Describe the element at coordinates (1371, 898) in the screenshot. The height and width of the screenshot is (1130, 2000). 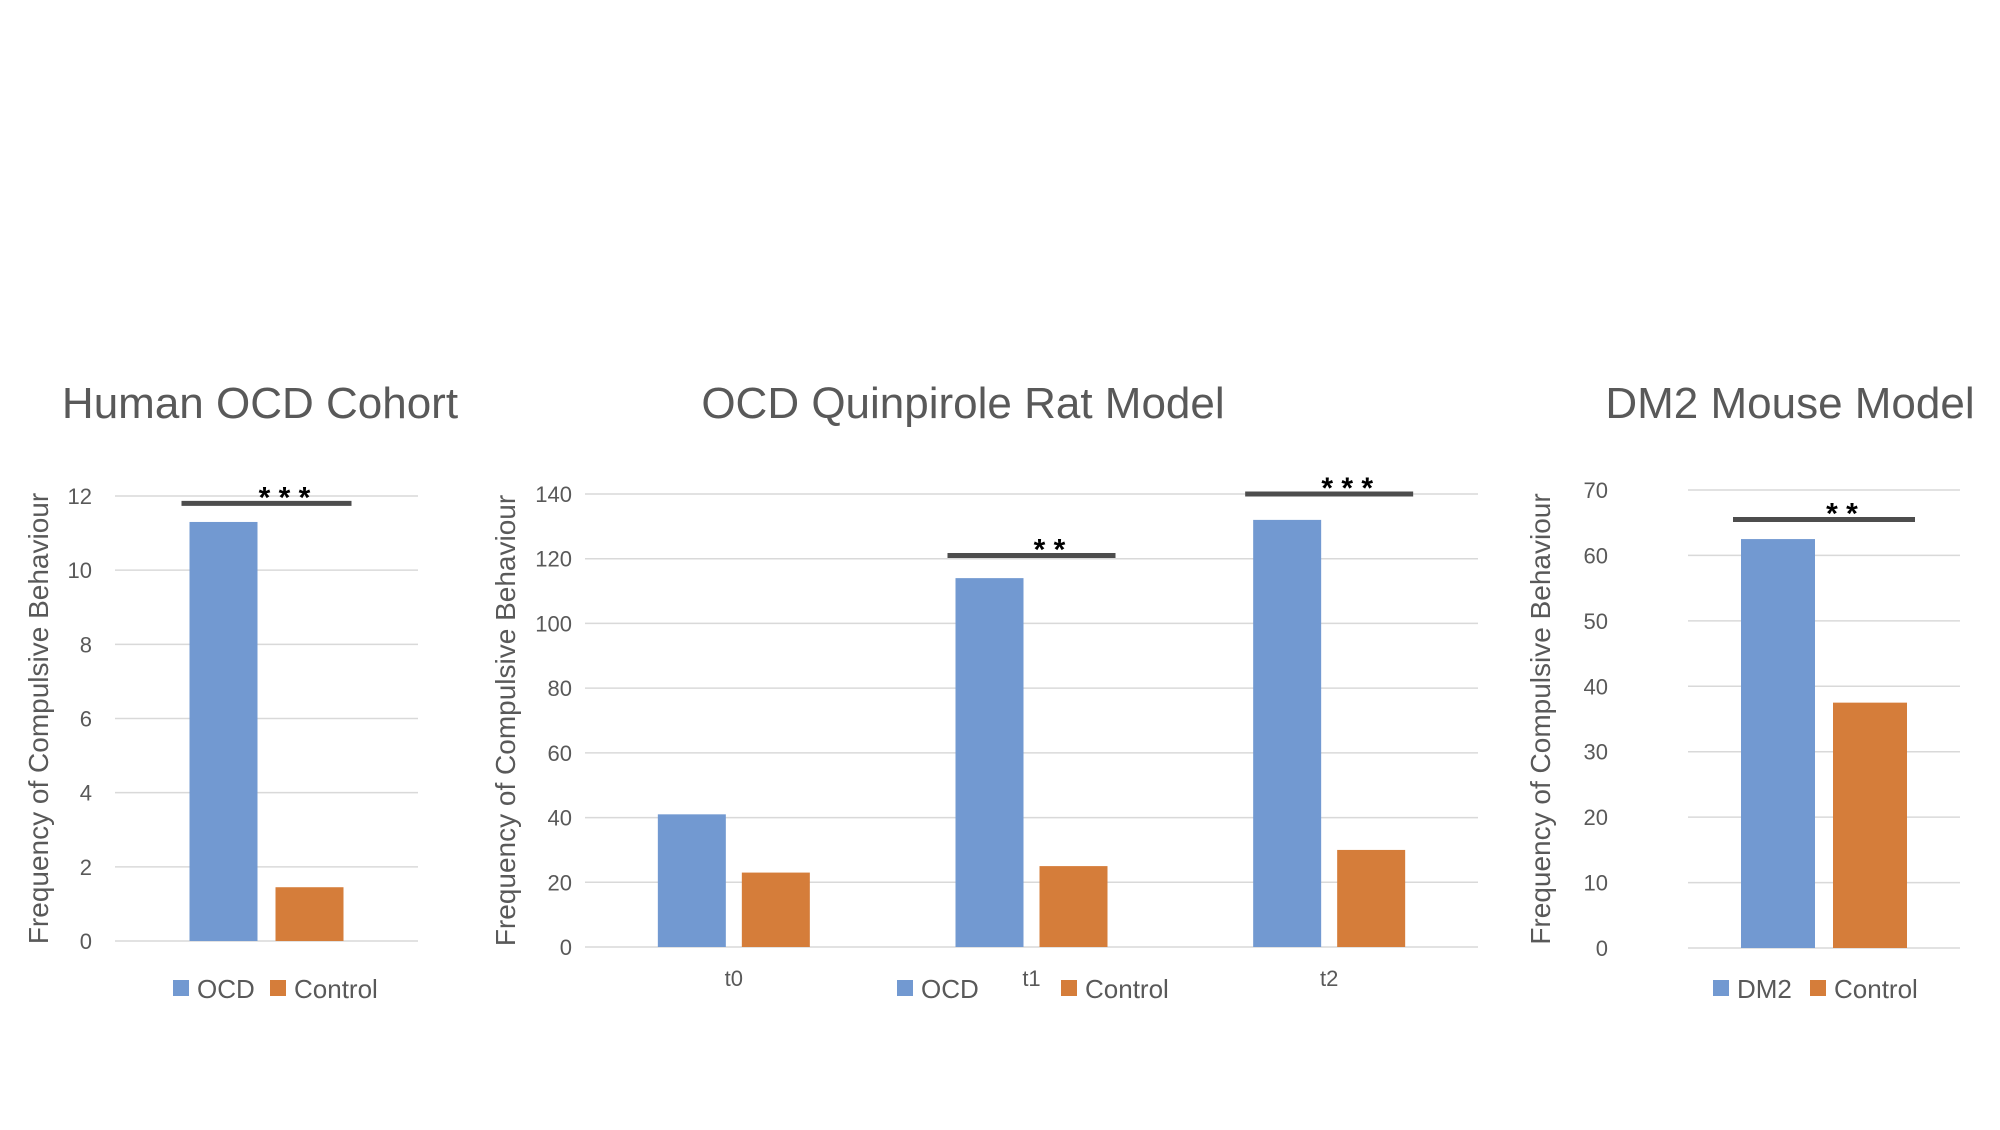
I see `bar-control-t2` at that location.